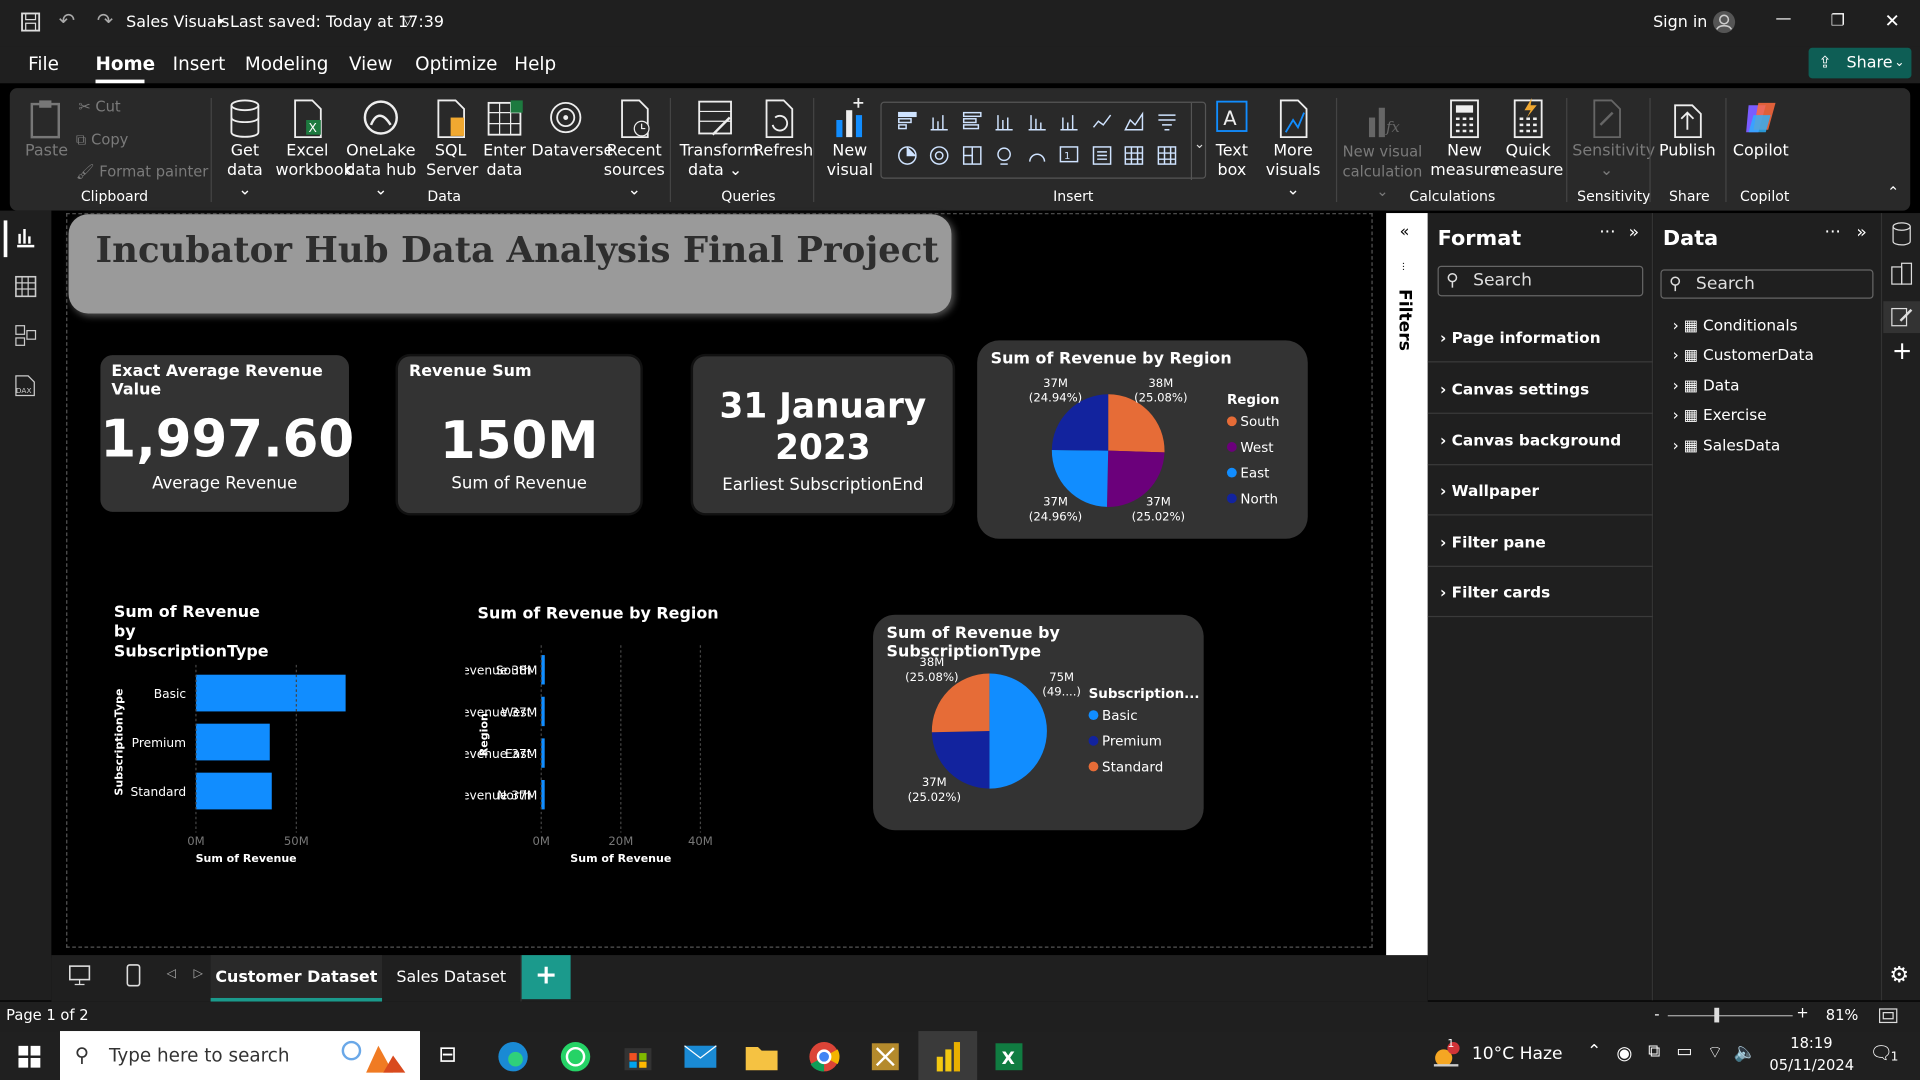  Describe the element at coordinates (576, 1057) in the screenshot. I see `whatsapp-icon` at that location.